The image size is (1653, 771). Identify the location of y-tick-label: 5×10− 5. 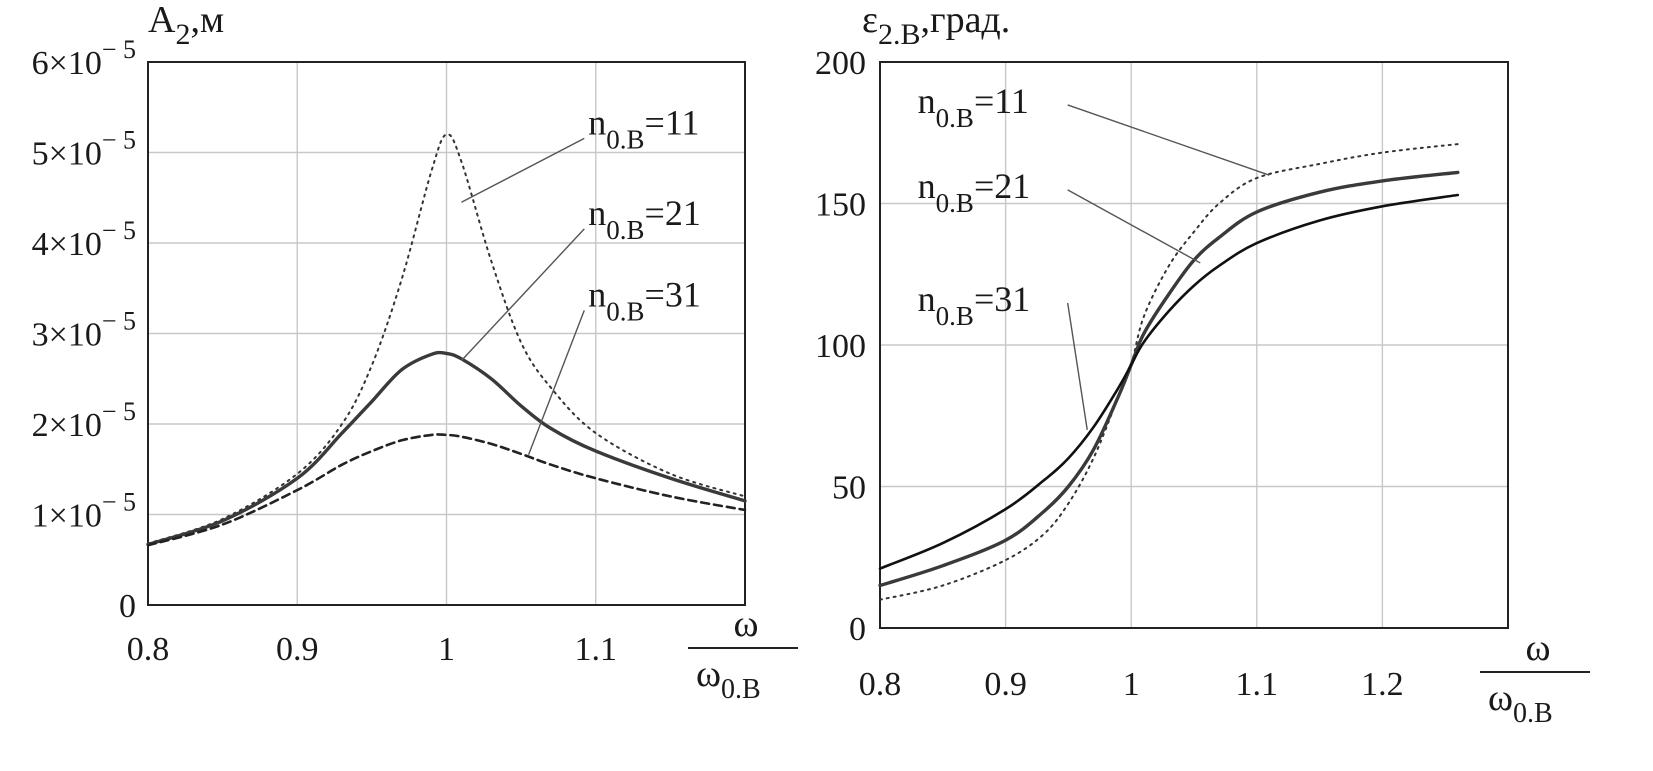
(84, 149).